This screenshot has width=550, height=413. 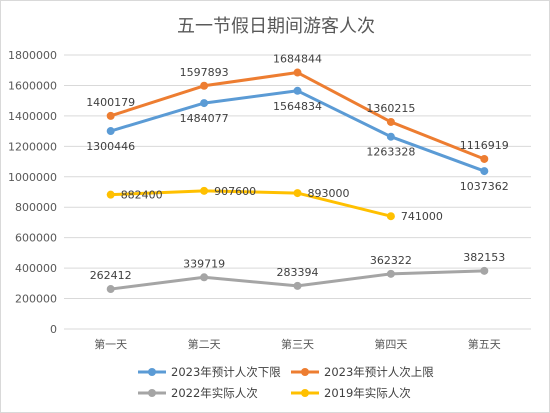 What do you see at coordinates (390, 108) in the screenshot?
I see `data-label: 1360215` at bounding box center [390, 108].